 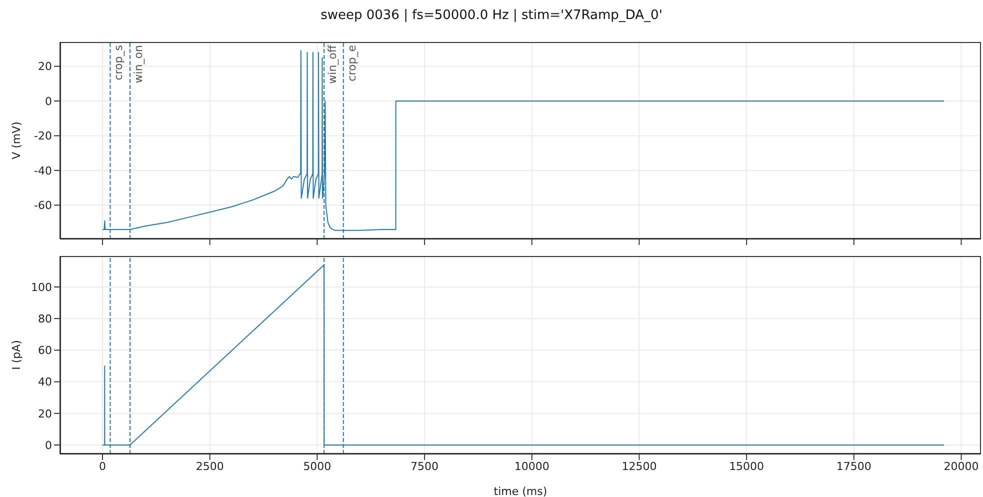 What do you see at coordinates (854, 466) in the screenshot?
I see `x-tick-label: 17500` at bounding box center [854, 466].